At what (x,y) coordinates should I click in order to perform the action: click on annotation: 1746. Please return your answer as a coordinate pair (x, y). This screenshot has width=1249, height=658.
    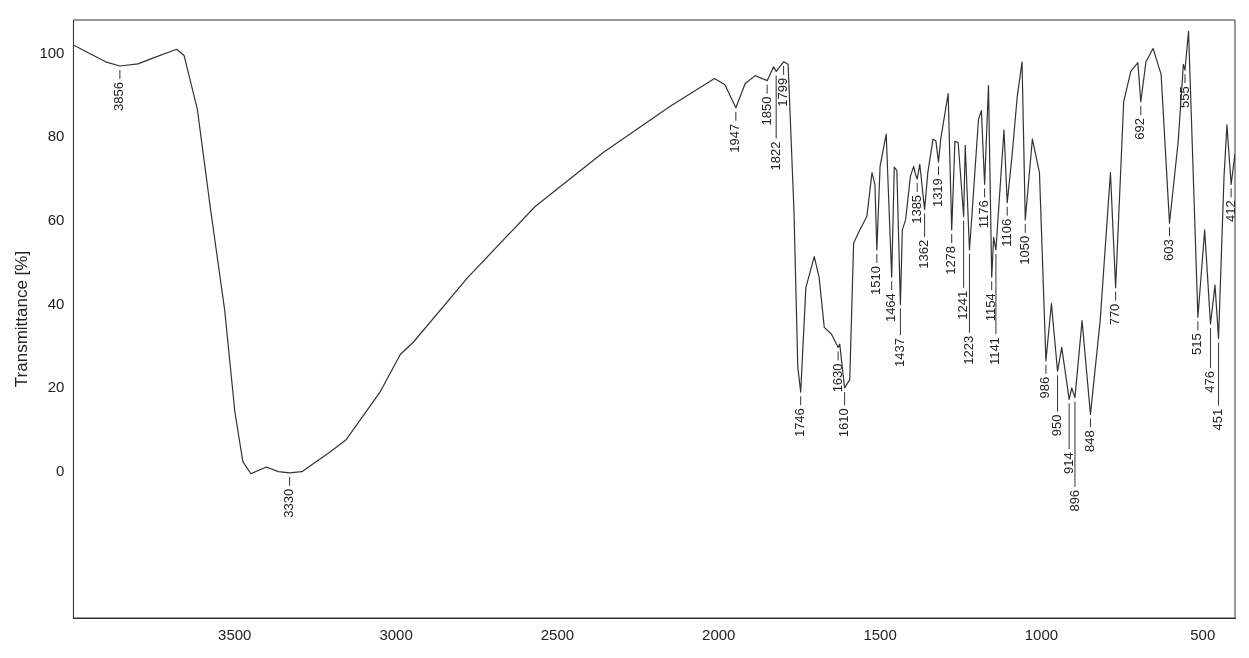
    Looking at the image, I should click on (800, 423).